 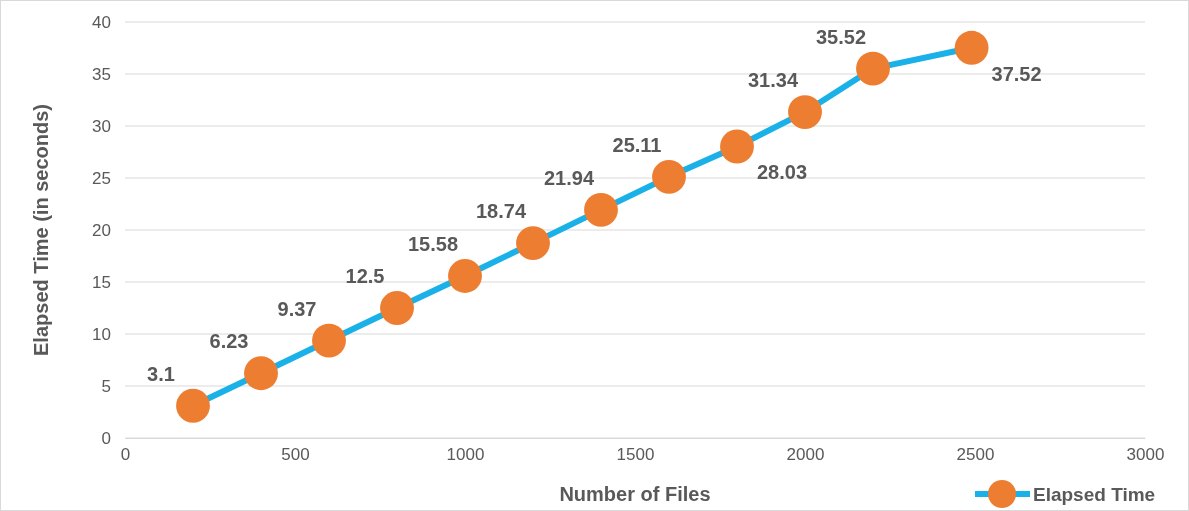 I want to click on data-label: 18.74, so click(x=501, y=211).